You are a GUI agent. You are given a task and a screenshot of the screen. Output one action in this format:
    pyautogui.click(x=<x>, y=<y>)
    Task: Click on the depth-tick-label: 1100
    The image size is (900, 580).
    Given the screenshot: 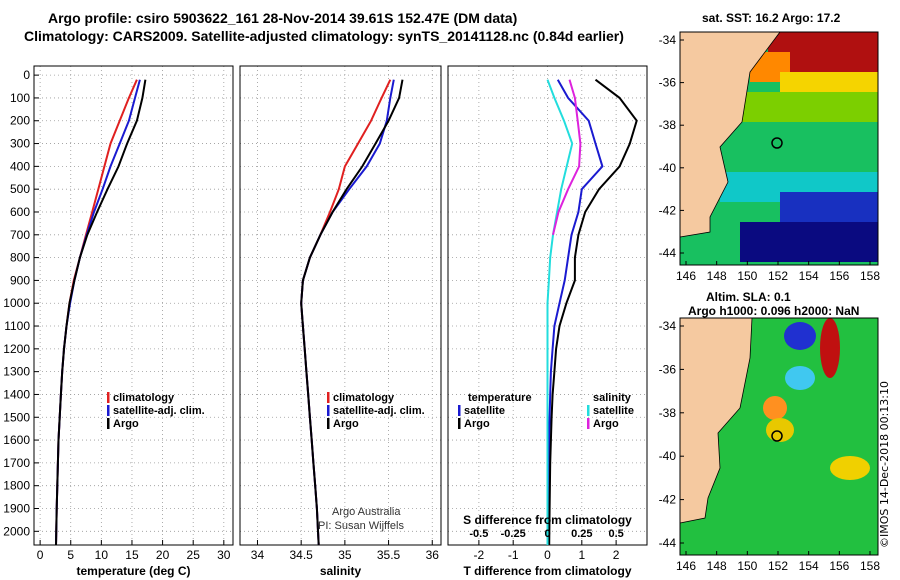 What is the action you would take?
    pyautogui.click(x=17, y=326)
    